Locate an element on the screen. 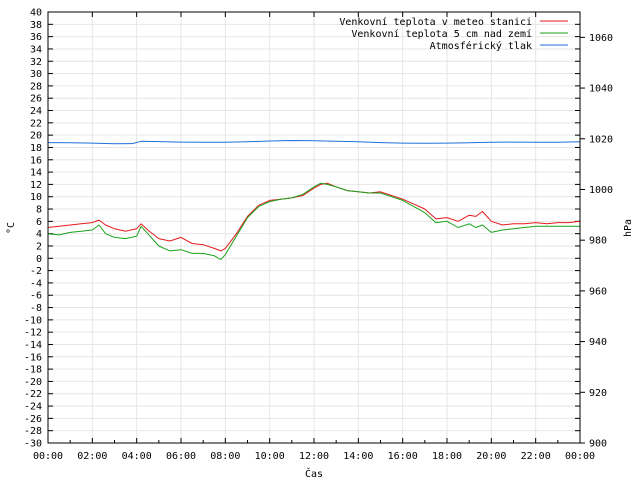  left-tick-label: 6 is located at coordinates (39, 222).